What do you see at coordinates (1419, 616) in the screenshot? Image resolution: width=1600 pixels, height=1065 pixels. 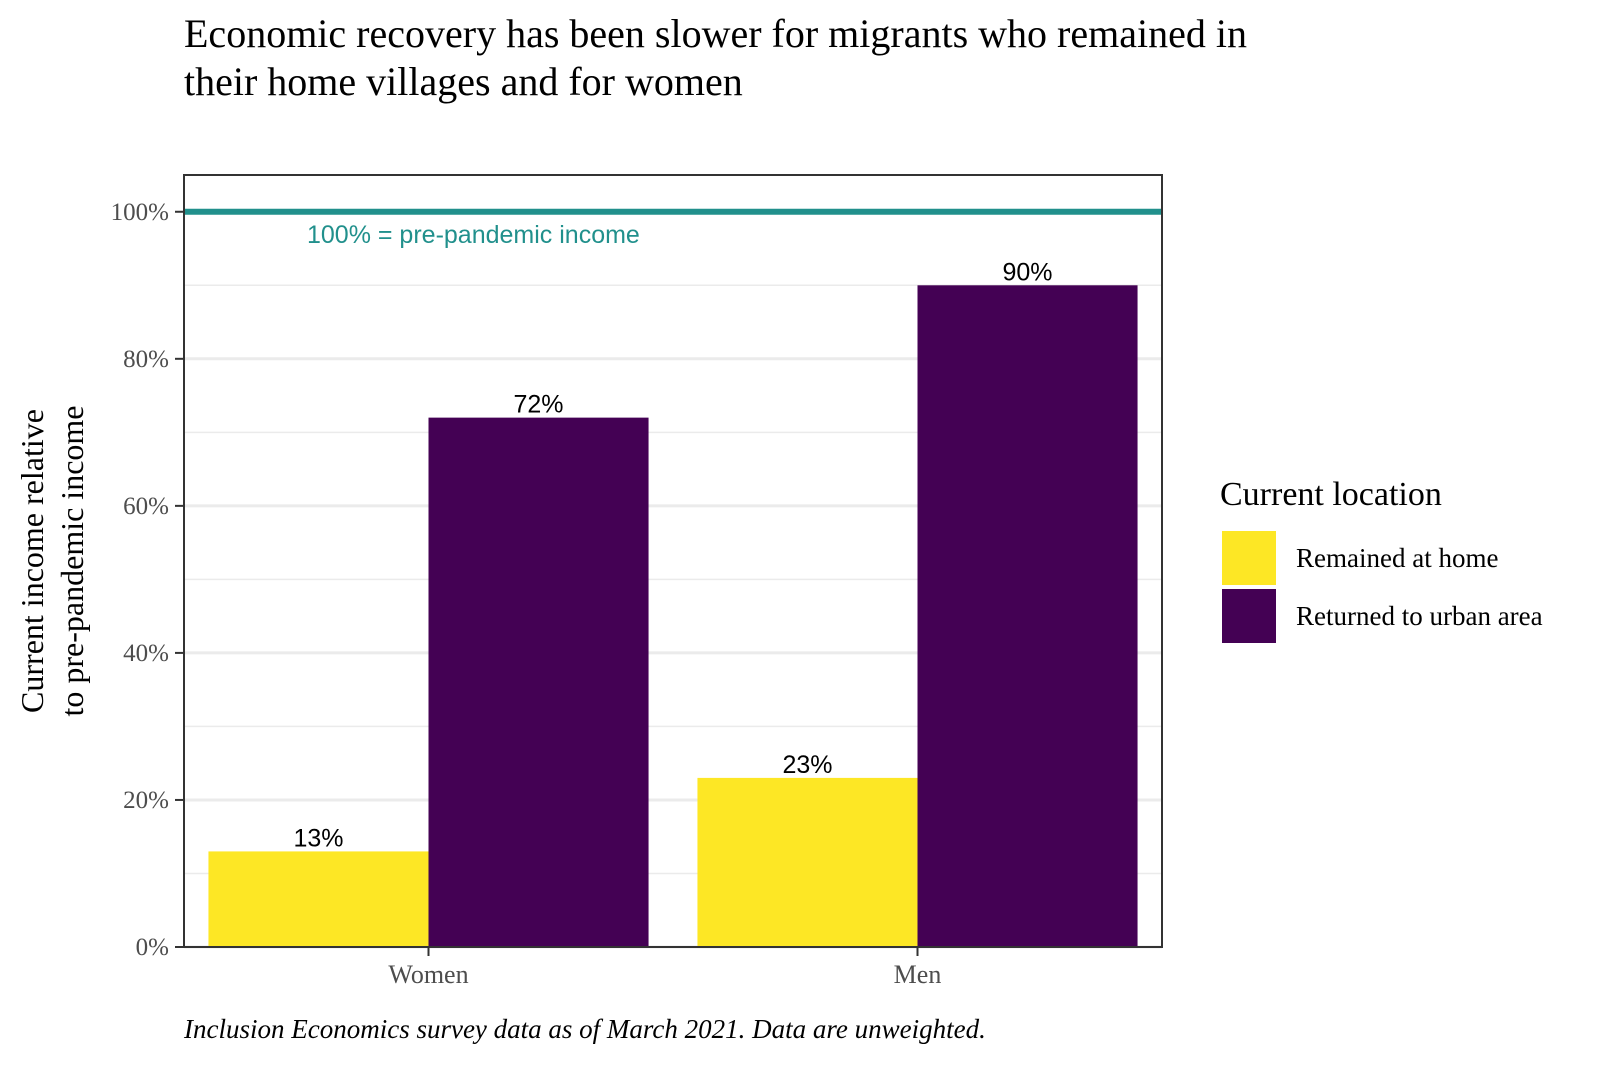 I see `legend-label: Returned to urban area` at bounding box center [1419, 616].